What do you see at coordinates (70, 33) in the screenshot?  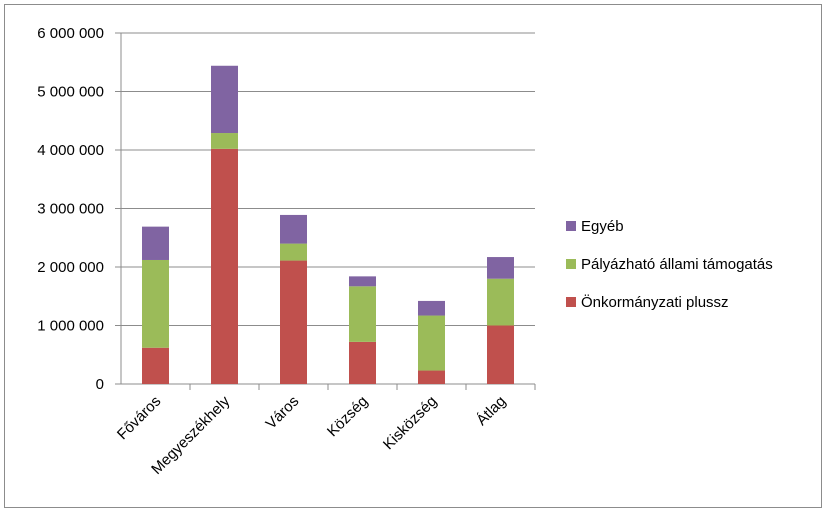 I see `y-tick-label: 6 000 000` at bounding box center [70, 33].